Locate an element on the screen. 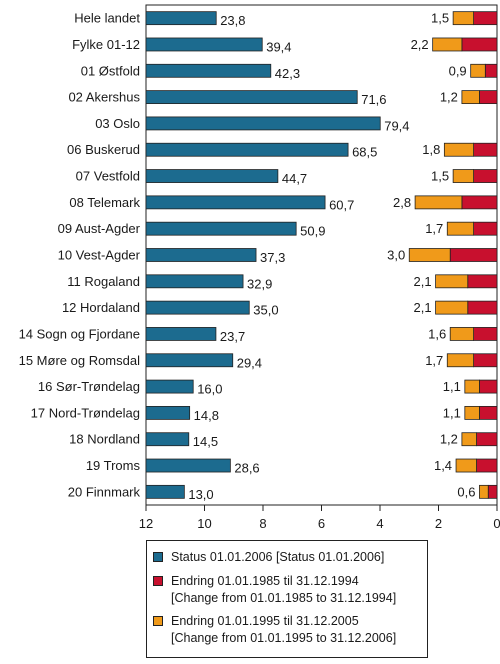 The width and height of the screenshot is (500, 664). status-value-label: 42,3 is located at coordinates (287, 73).